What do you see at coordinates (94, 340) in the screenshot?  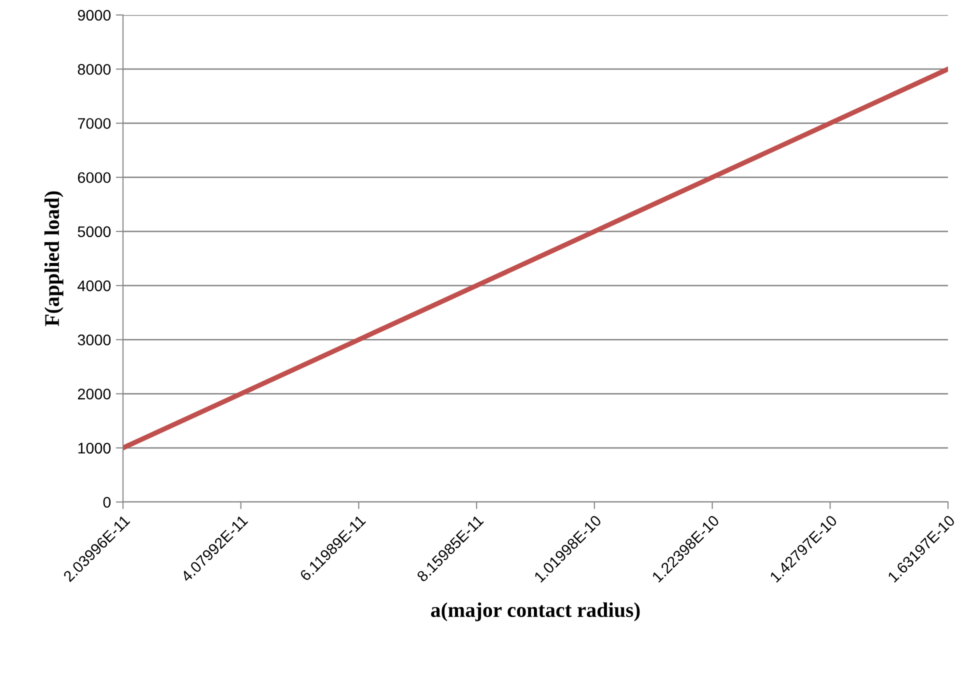 I see `y-tick-label: 3000` at bounding box center [94, 340].